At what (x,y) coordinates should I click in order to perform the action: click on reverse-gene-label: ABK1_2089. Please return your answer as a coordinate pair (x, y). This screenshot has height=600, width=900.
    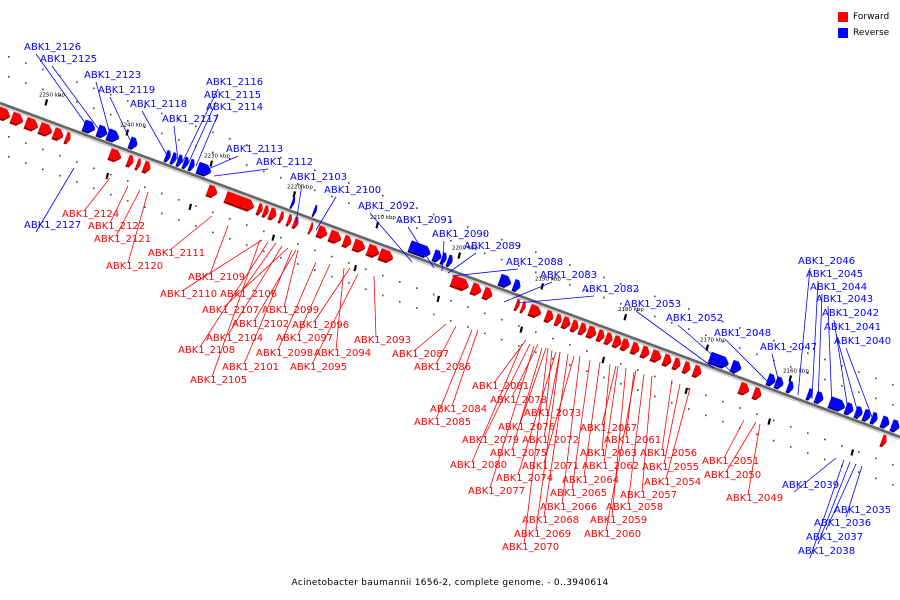
    Looking at the image, I should click on (492, 246).